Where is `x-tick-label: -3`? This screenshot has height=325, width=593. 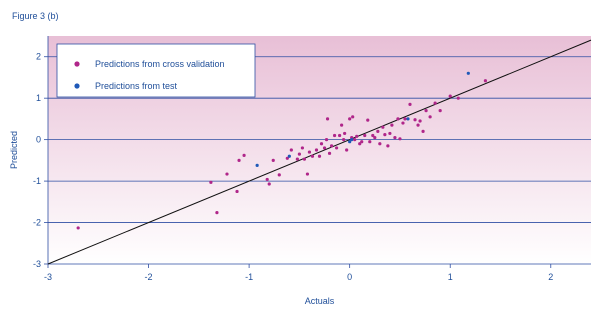 x-tick-label: -3 is located at coordinates (48, 277).